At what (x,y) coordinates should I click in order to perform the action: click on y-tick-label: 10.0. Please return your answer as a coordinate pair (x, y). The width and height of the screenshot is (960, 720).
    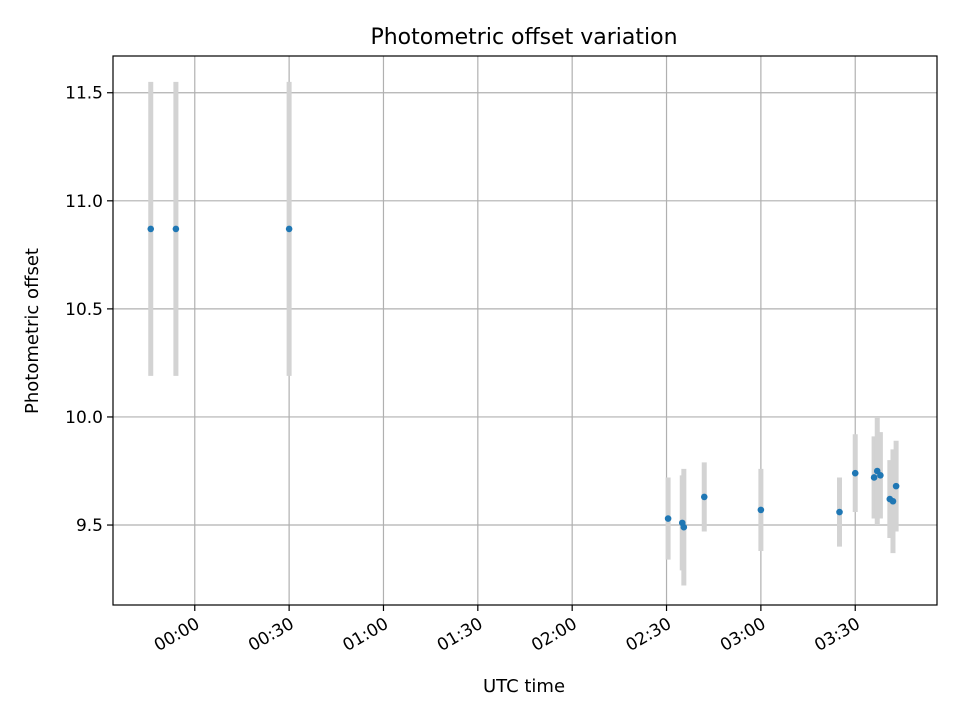
    Looking at the image, I should click on (84, 418).